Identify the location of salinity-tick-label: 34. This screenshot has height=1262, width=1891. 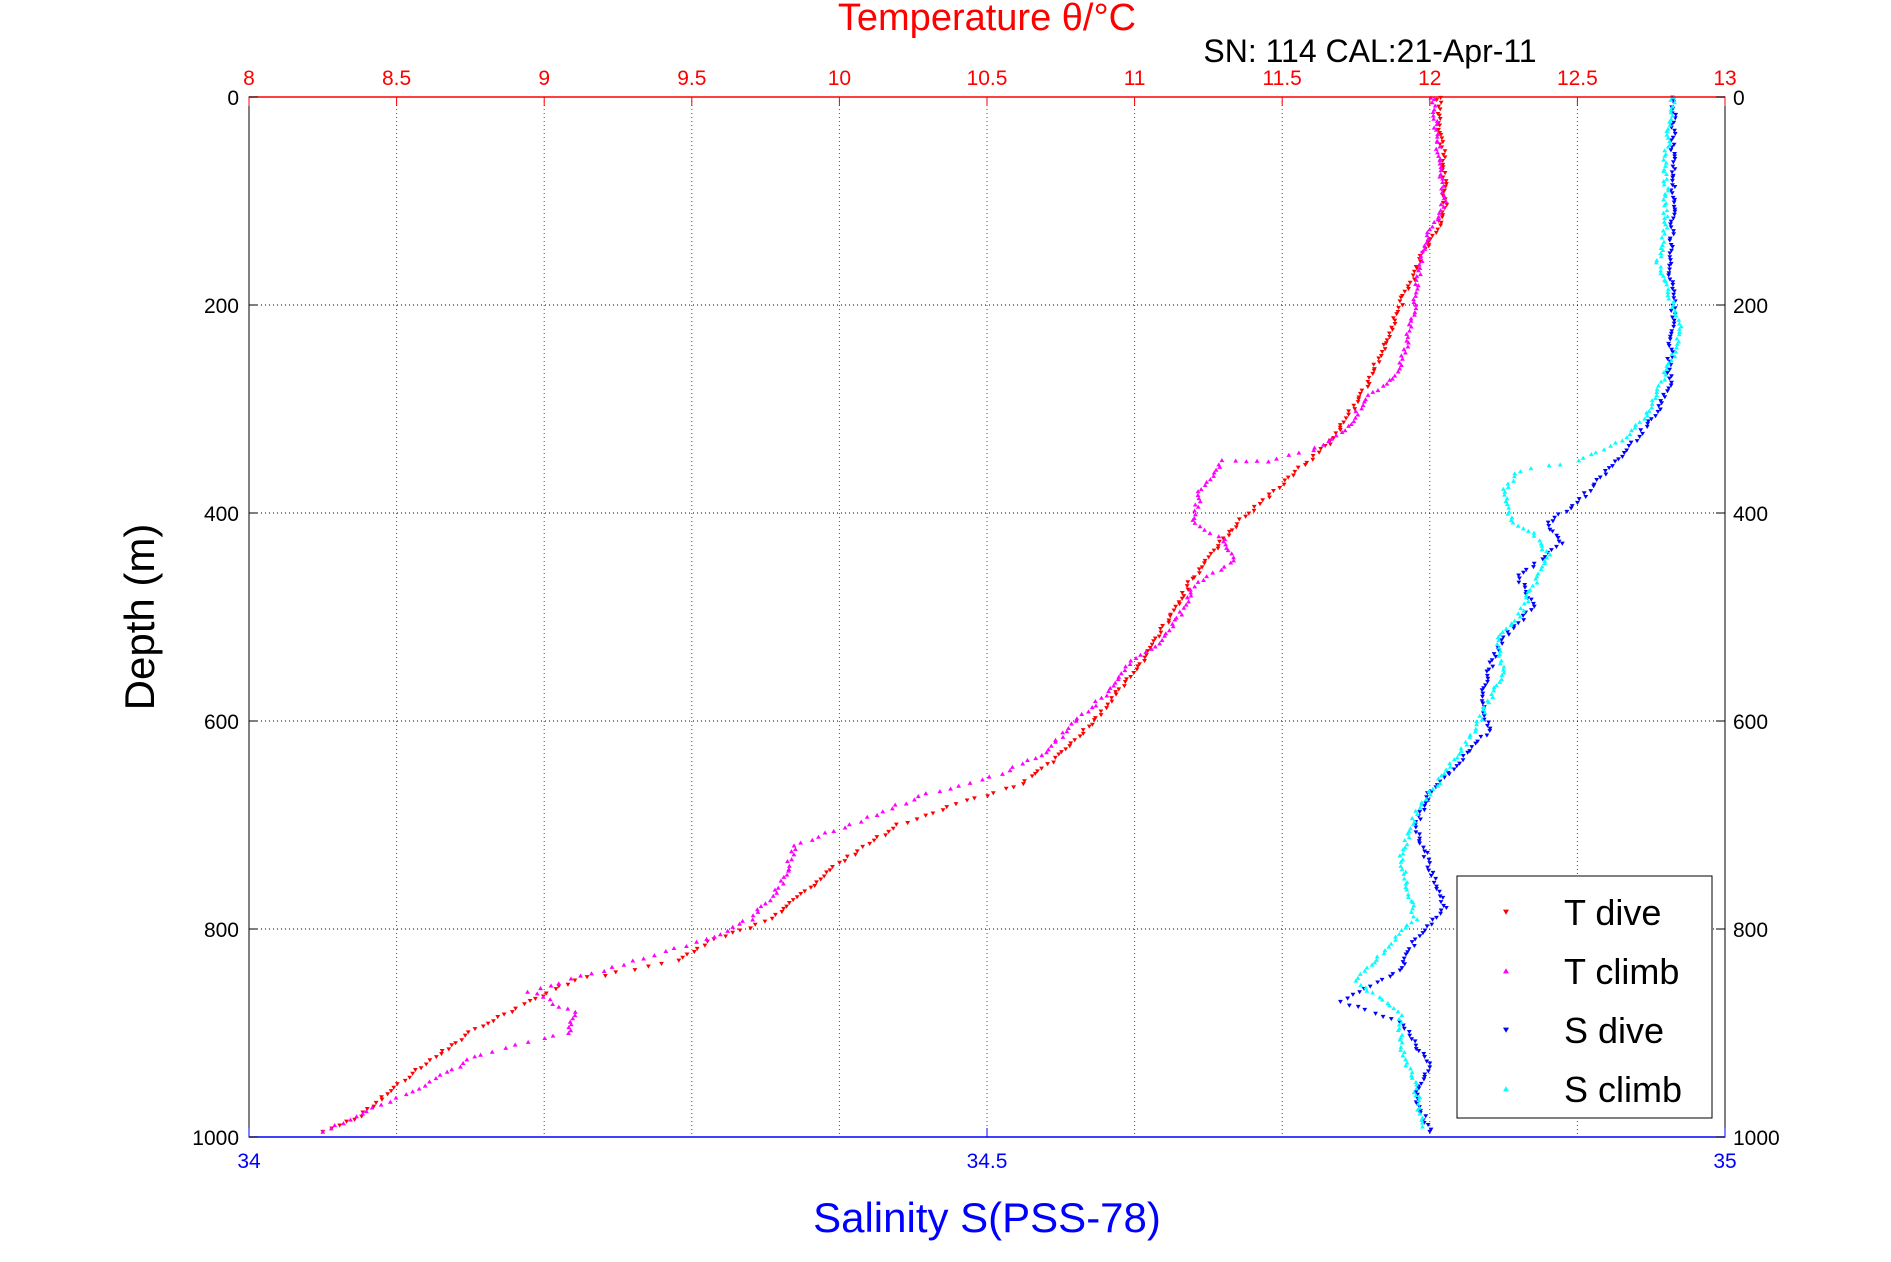
(249, 1161).